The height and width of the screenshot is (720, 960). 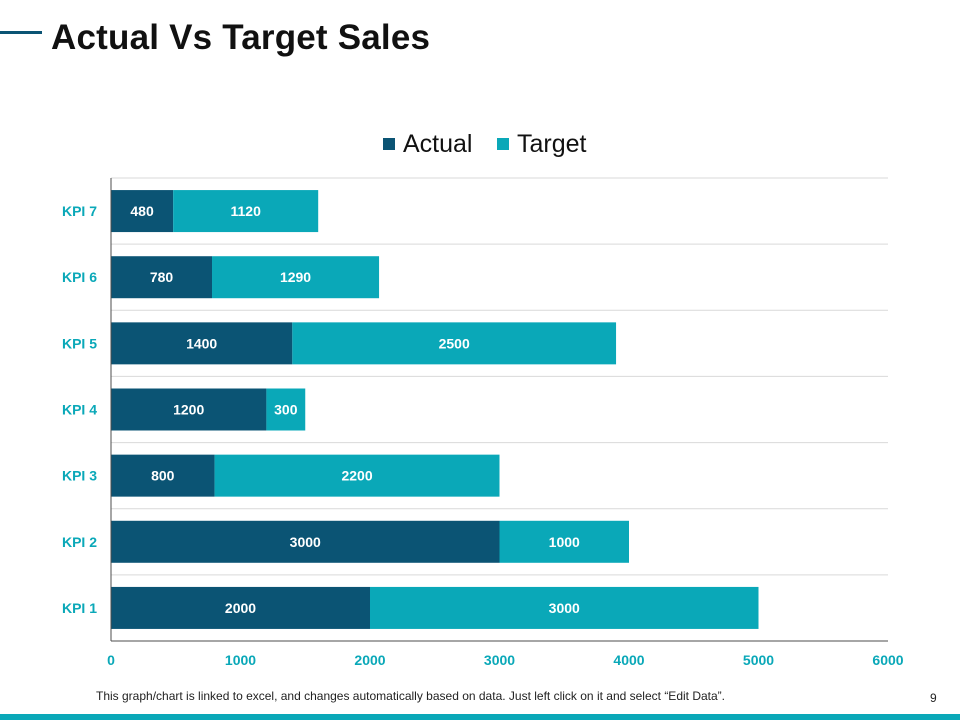 I want to click on category-label: KPI 2, so click(x=79, y=542).